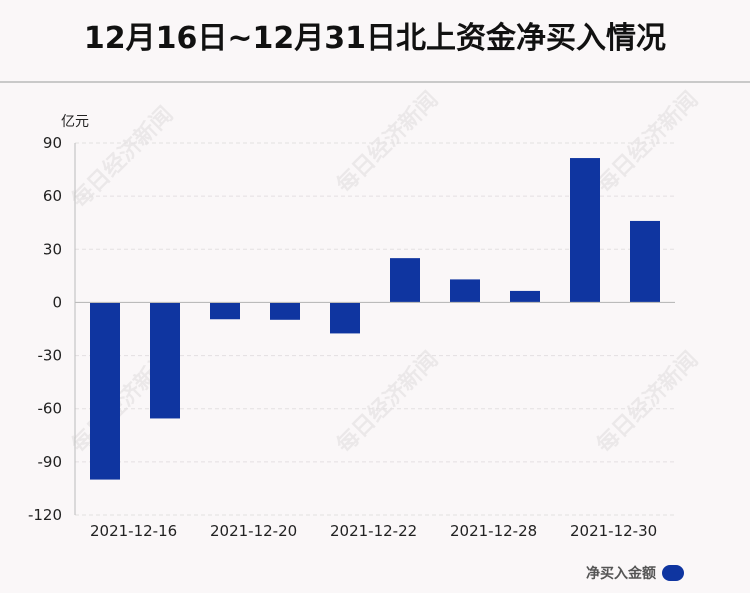 This screenshot has width=750, height=593. What do you see at coordinates (45, 515) in the screenshot?
I see `y-tick-label: -120` at bounding box center [45, 515].